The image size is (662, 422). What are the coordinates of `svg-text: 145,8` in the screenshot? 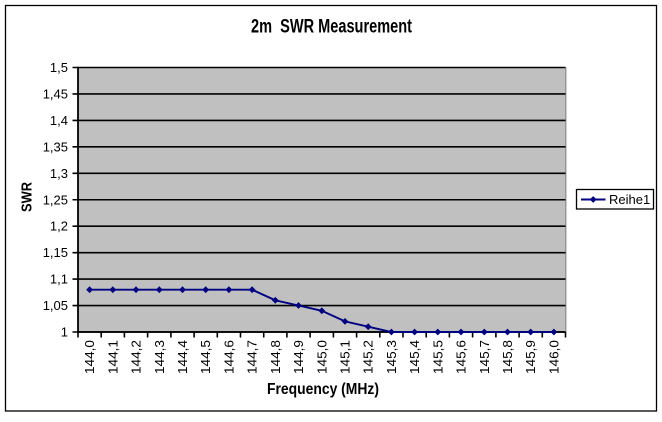 It's located at (507, 357).